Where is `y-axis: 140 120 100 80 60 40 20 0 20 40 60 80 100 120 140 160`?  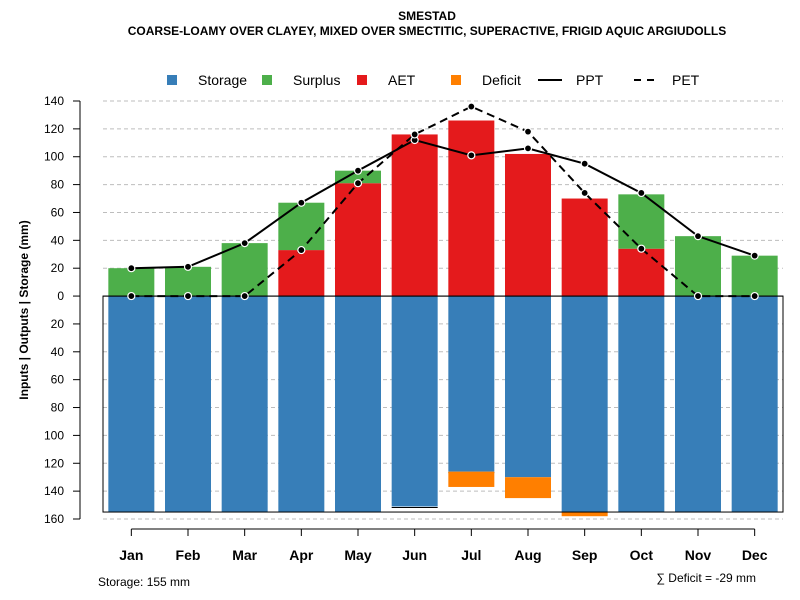
y-axis: 140 120 100 80 60 40 20 0 20 40 60 80 100 120 140 160 is located at coordinates (62, 310).